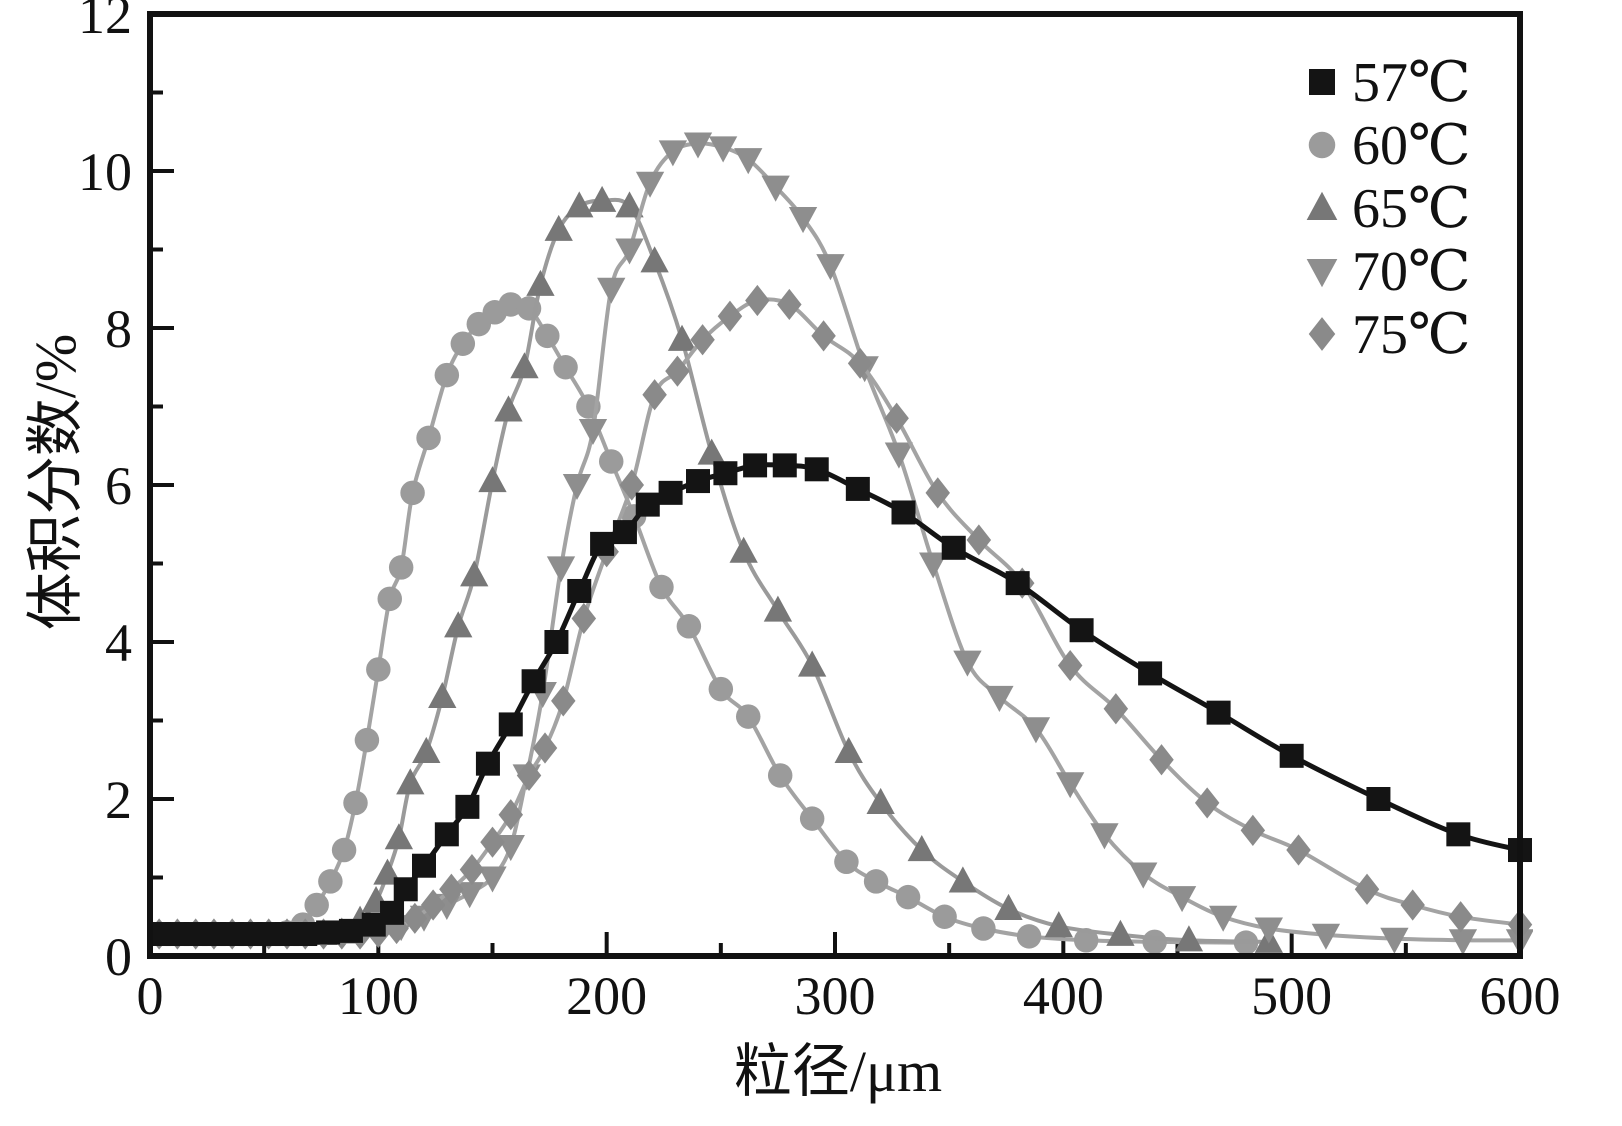  Describe the element at coordinates (1322, 273) in the screenshot. I see `legend-marker-70c` at that location.